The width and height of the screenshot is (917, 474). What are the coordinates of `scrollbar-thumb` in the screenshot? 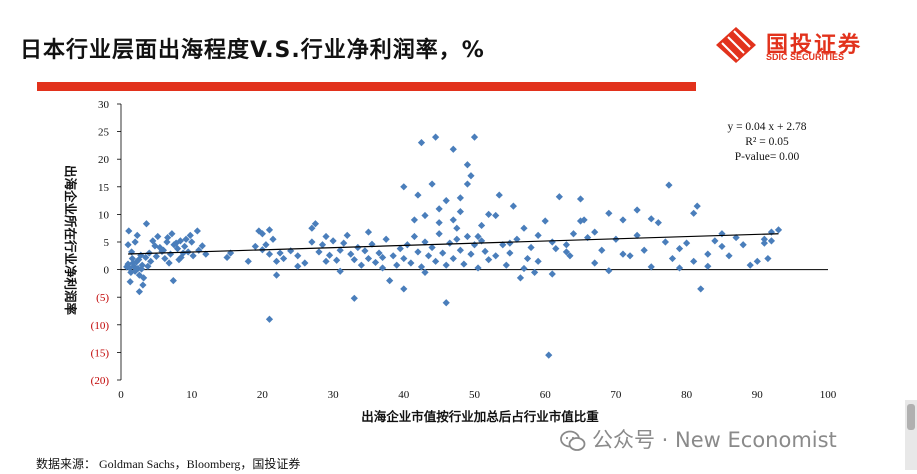 It's located at (911, 417).